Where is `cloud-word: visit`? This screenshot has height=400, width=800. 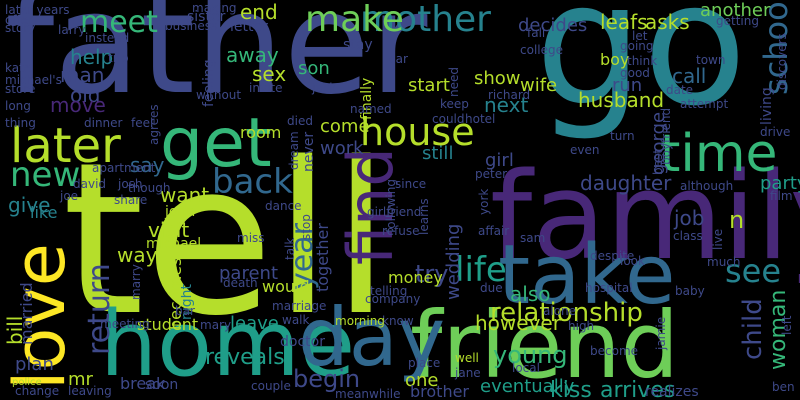
cloud-word: visit is located at coordinates (169, 230).